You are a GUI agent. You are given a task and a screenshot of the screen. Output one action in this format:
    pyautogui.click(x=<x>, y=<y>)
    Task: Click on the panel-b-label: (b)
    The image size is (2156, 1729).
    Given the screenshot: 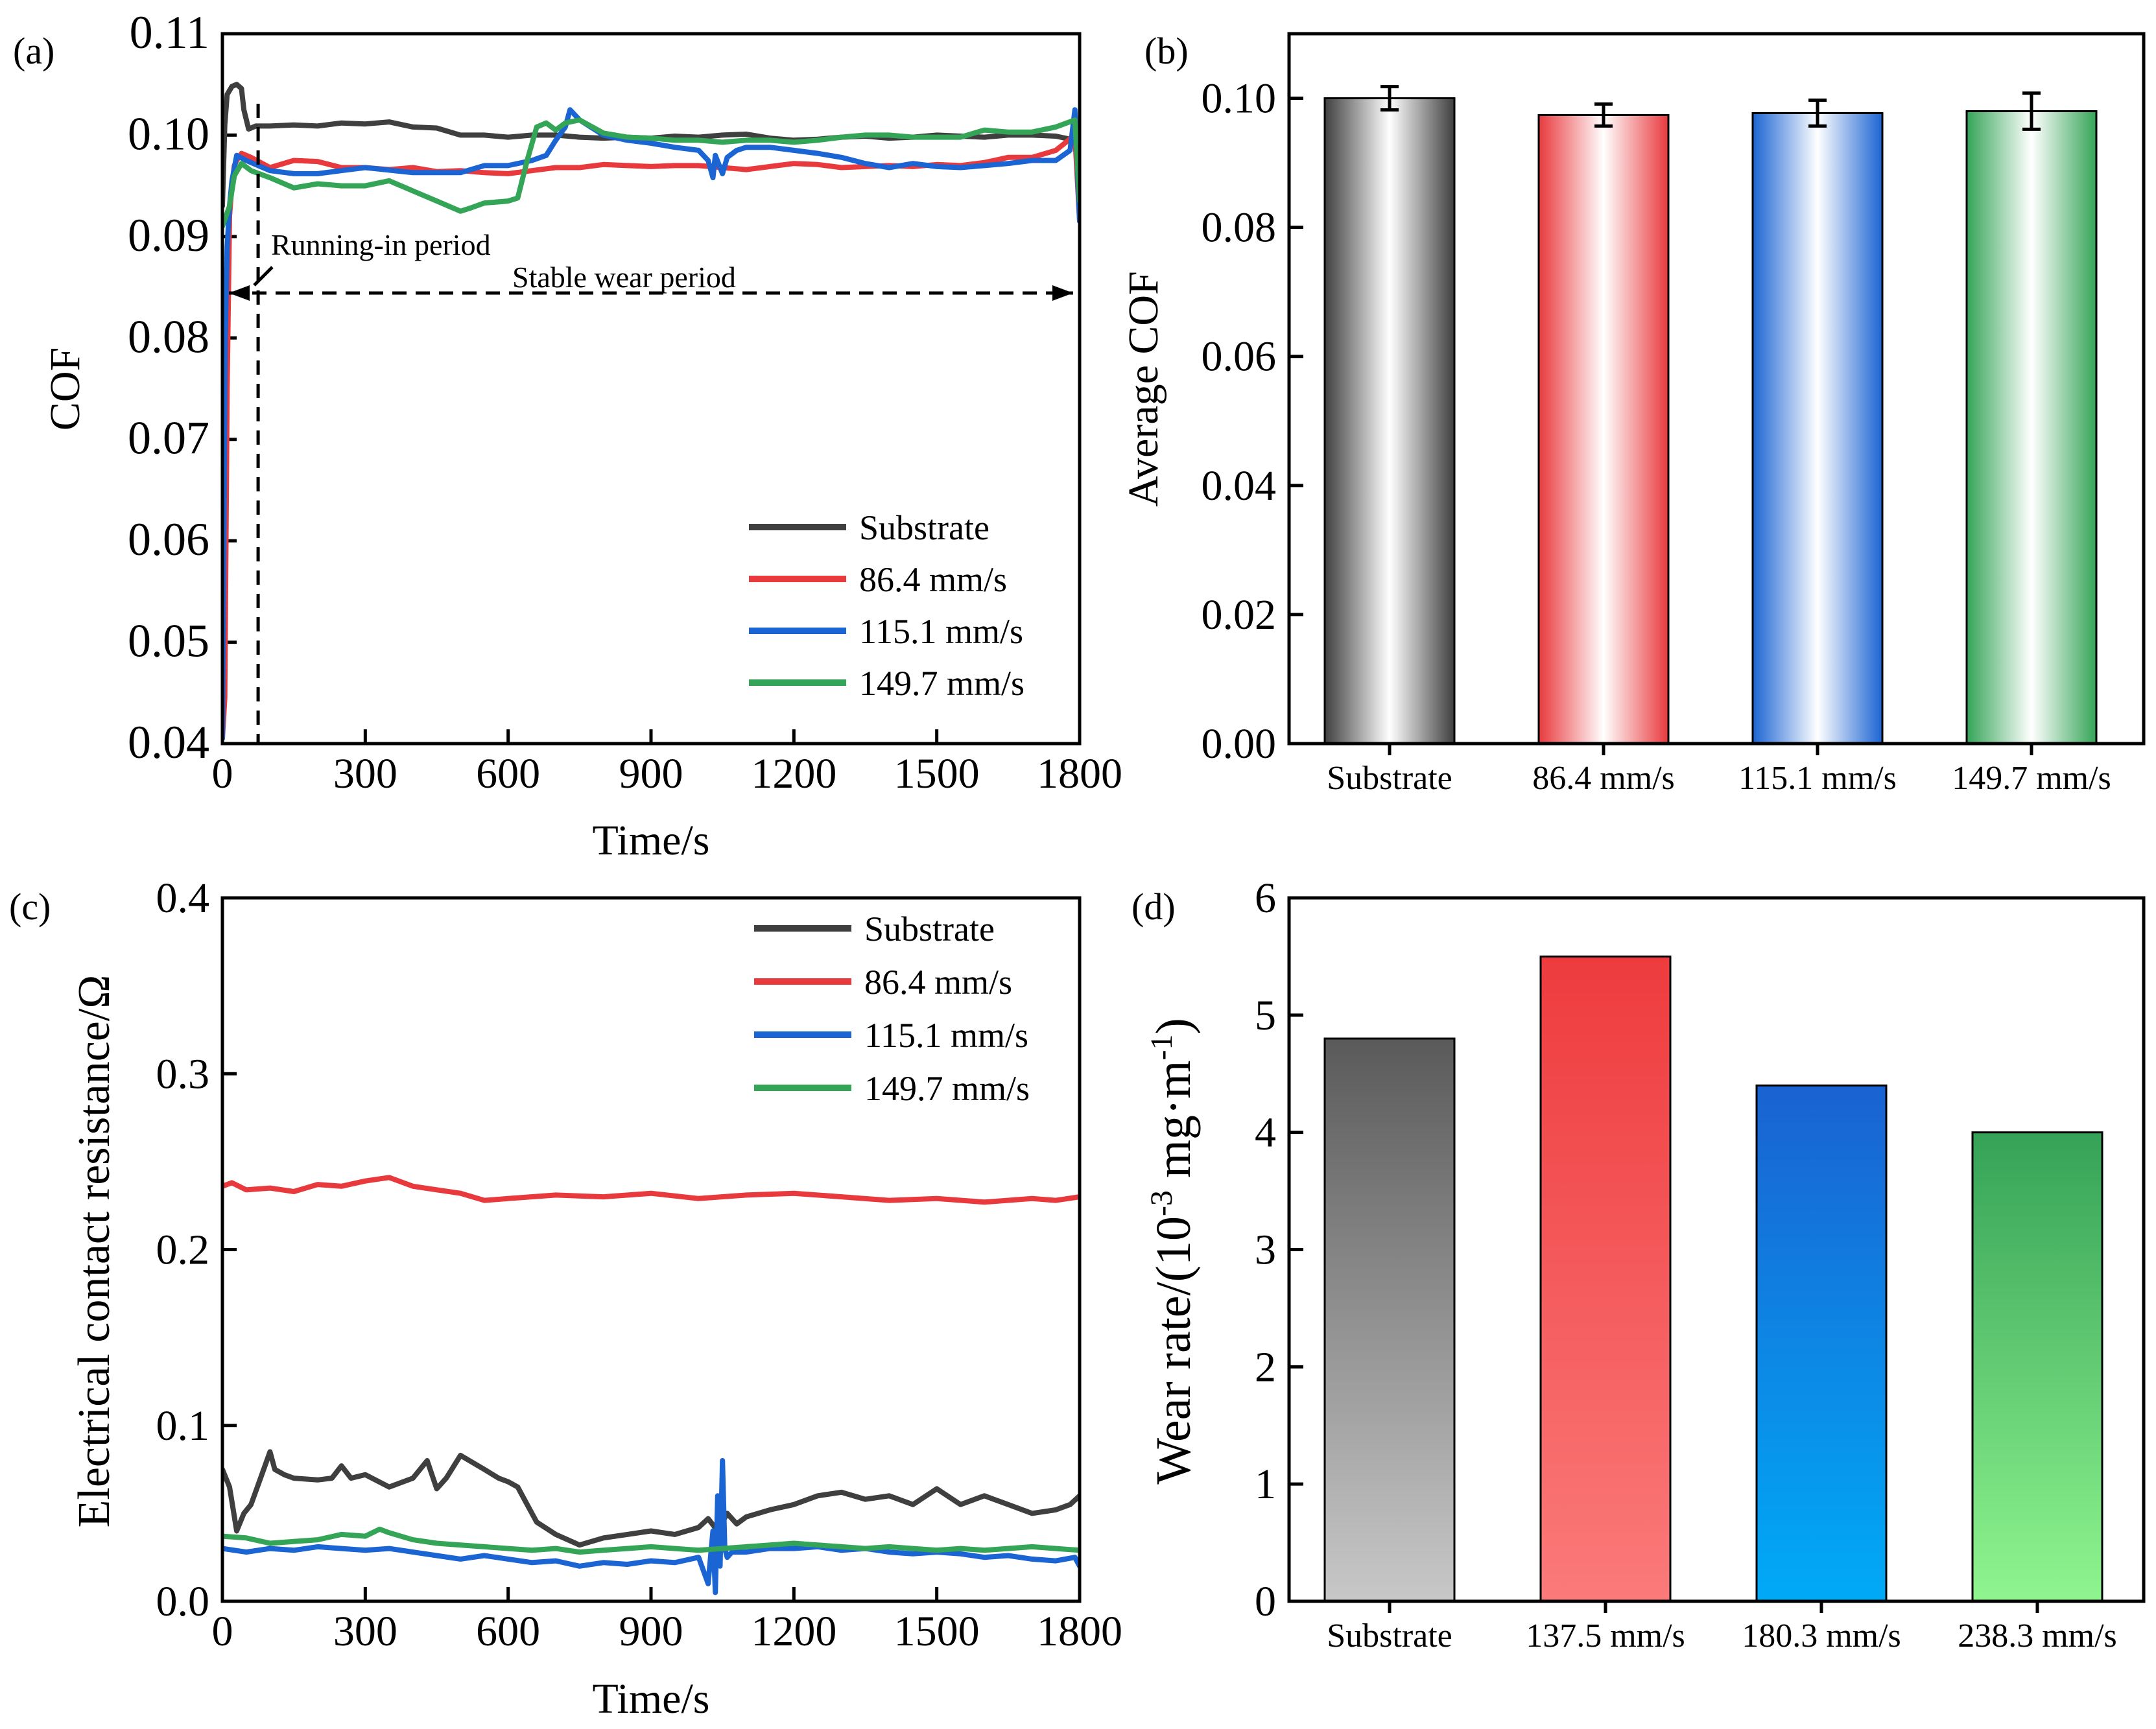 What is the action you would take?
    pyautogui.click(x=1166, y=51)
    